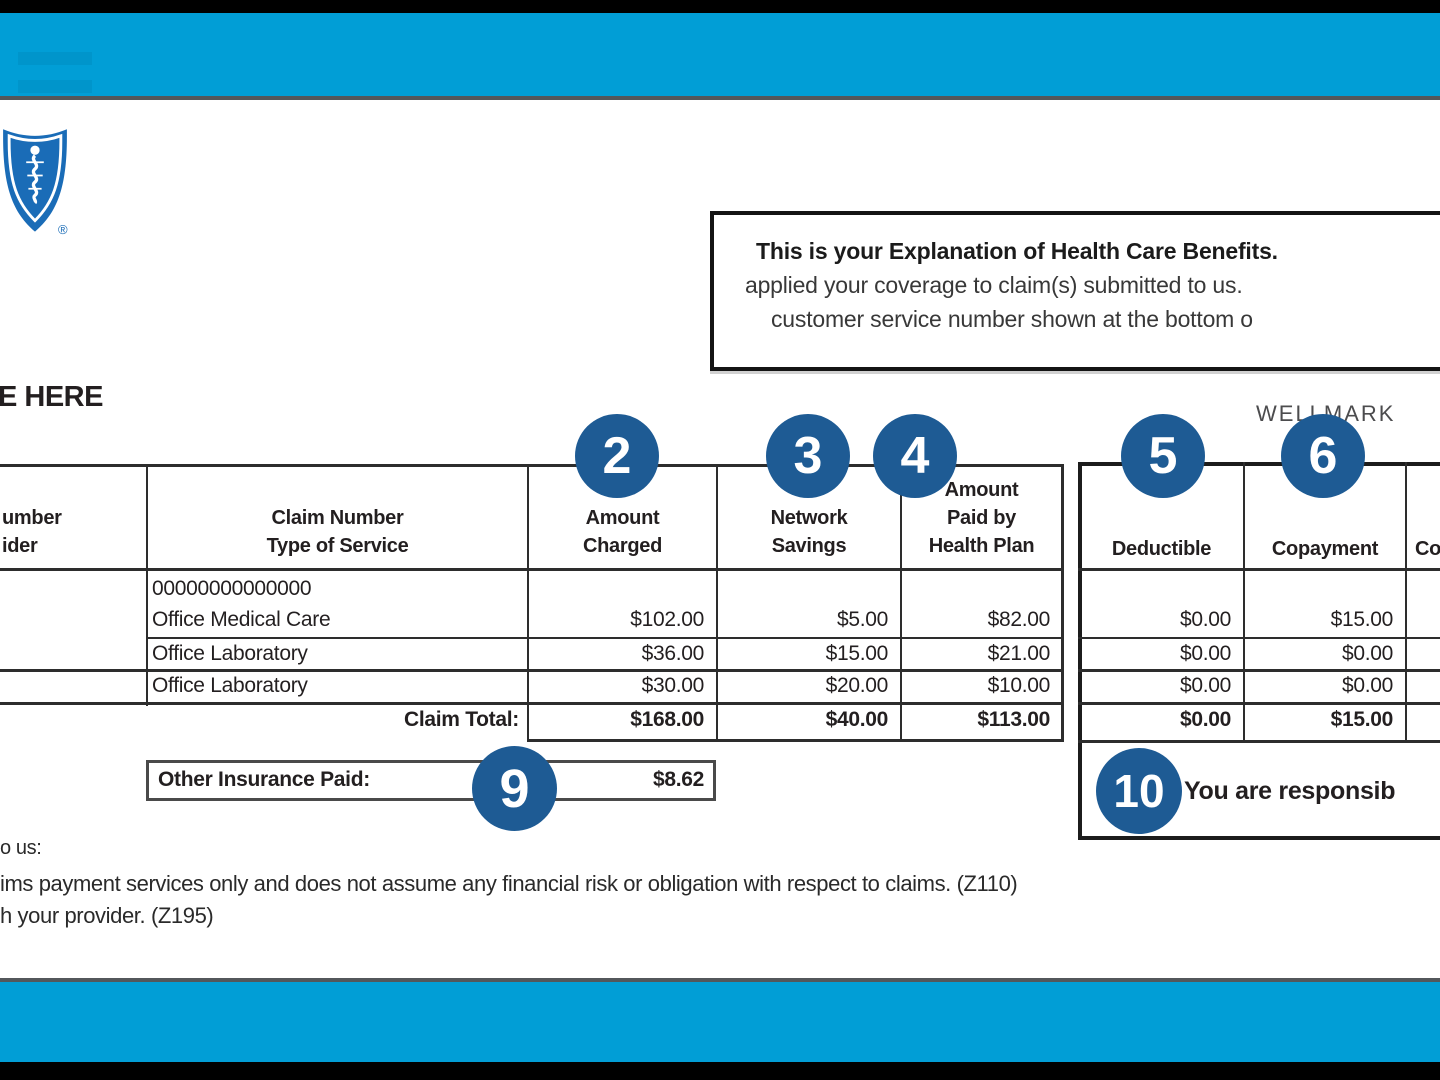 The height and width of the screenshot is (1080, 1440). What do you see at coordinates (720, 1071) in the screenshot?
I see `bottom-black-bar` at bounding box center [720, 1071].